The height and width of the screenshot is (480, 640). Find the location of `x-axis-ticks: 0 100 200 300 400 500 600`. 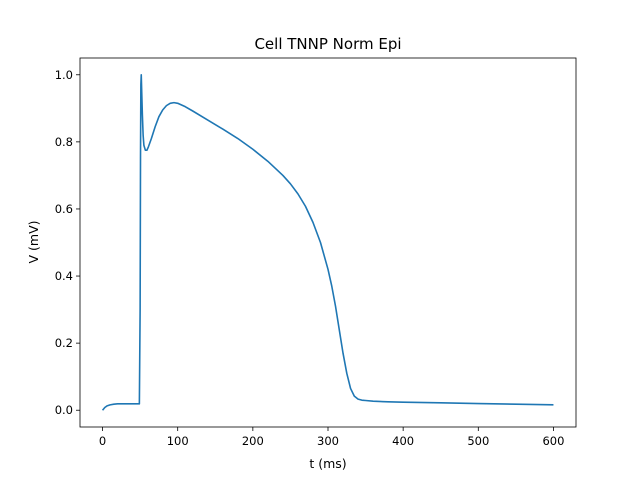

x-axis-ticks: 0 100 200 300 400 500 600 is located at coordinates (331, 437).